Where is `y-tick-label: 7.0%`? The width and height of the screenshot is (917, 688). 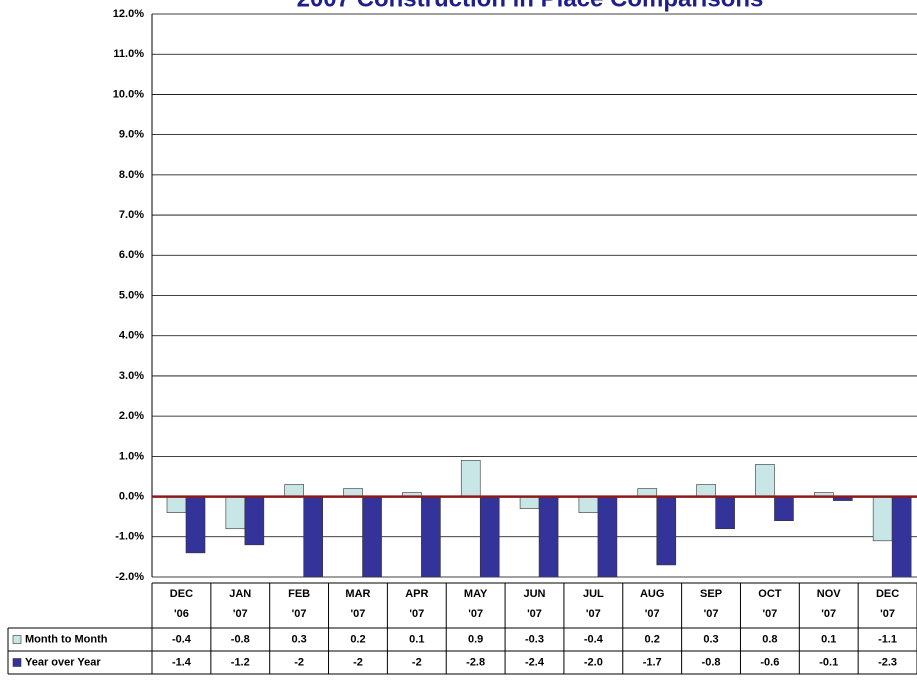
y-tick-label: 7.0% is located at coordinates (131, 215).